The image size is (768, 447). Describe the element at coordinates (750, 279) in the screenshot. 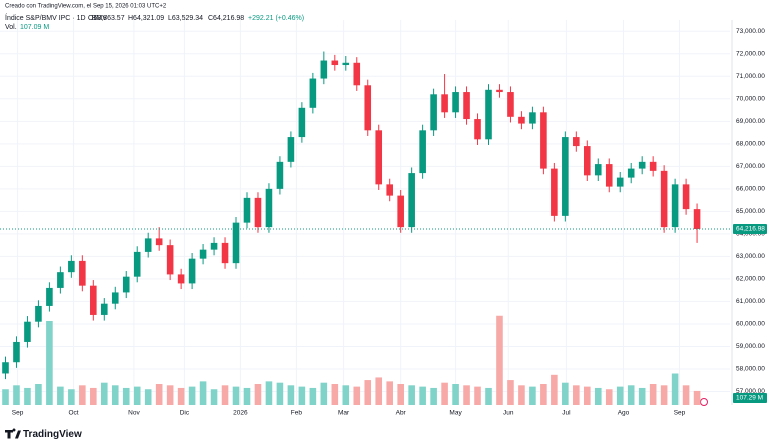

I see `y-tick-label: 62,000.00` at that location.